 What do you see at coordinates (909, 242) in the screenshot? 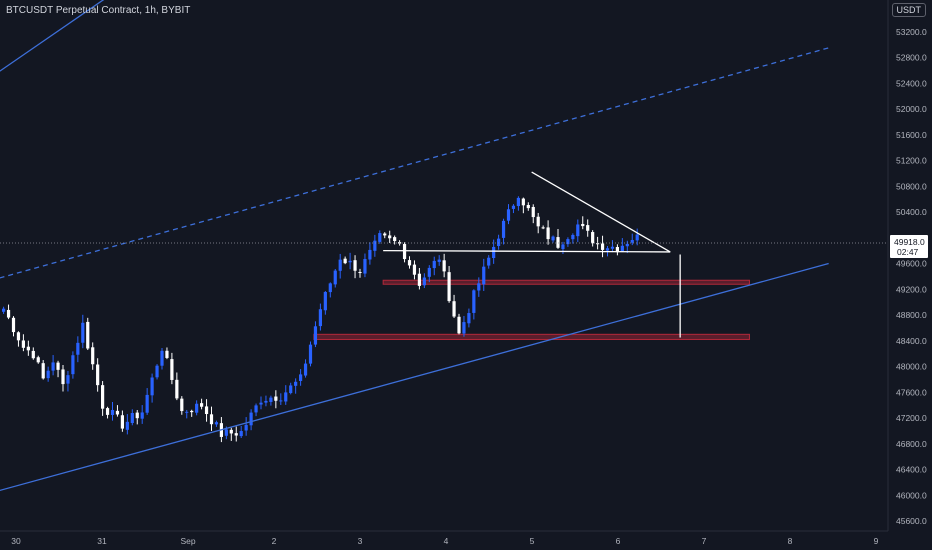
I see `last-price-value: 49918.0` at bounding box center [909, 242].